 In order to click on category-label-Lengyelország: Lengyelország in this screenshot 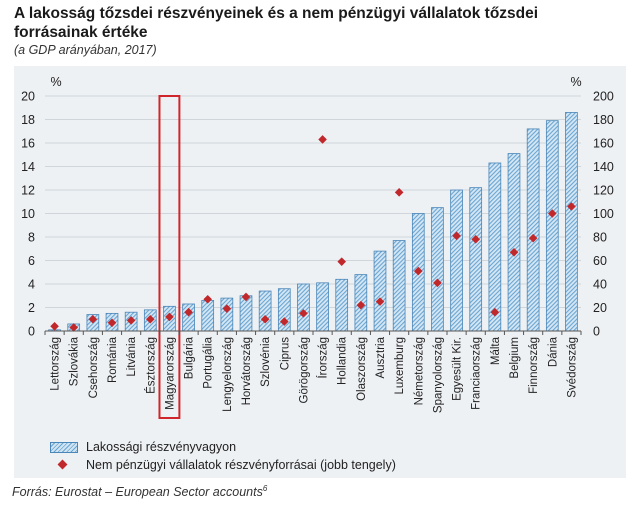, I will do `click(228, 374)`.